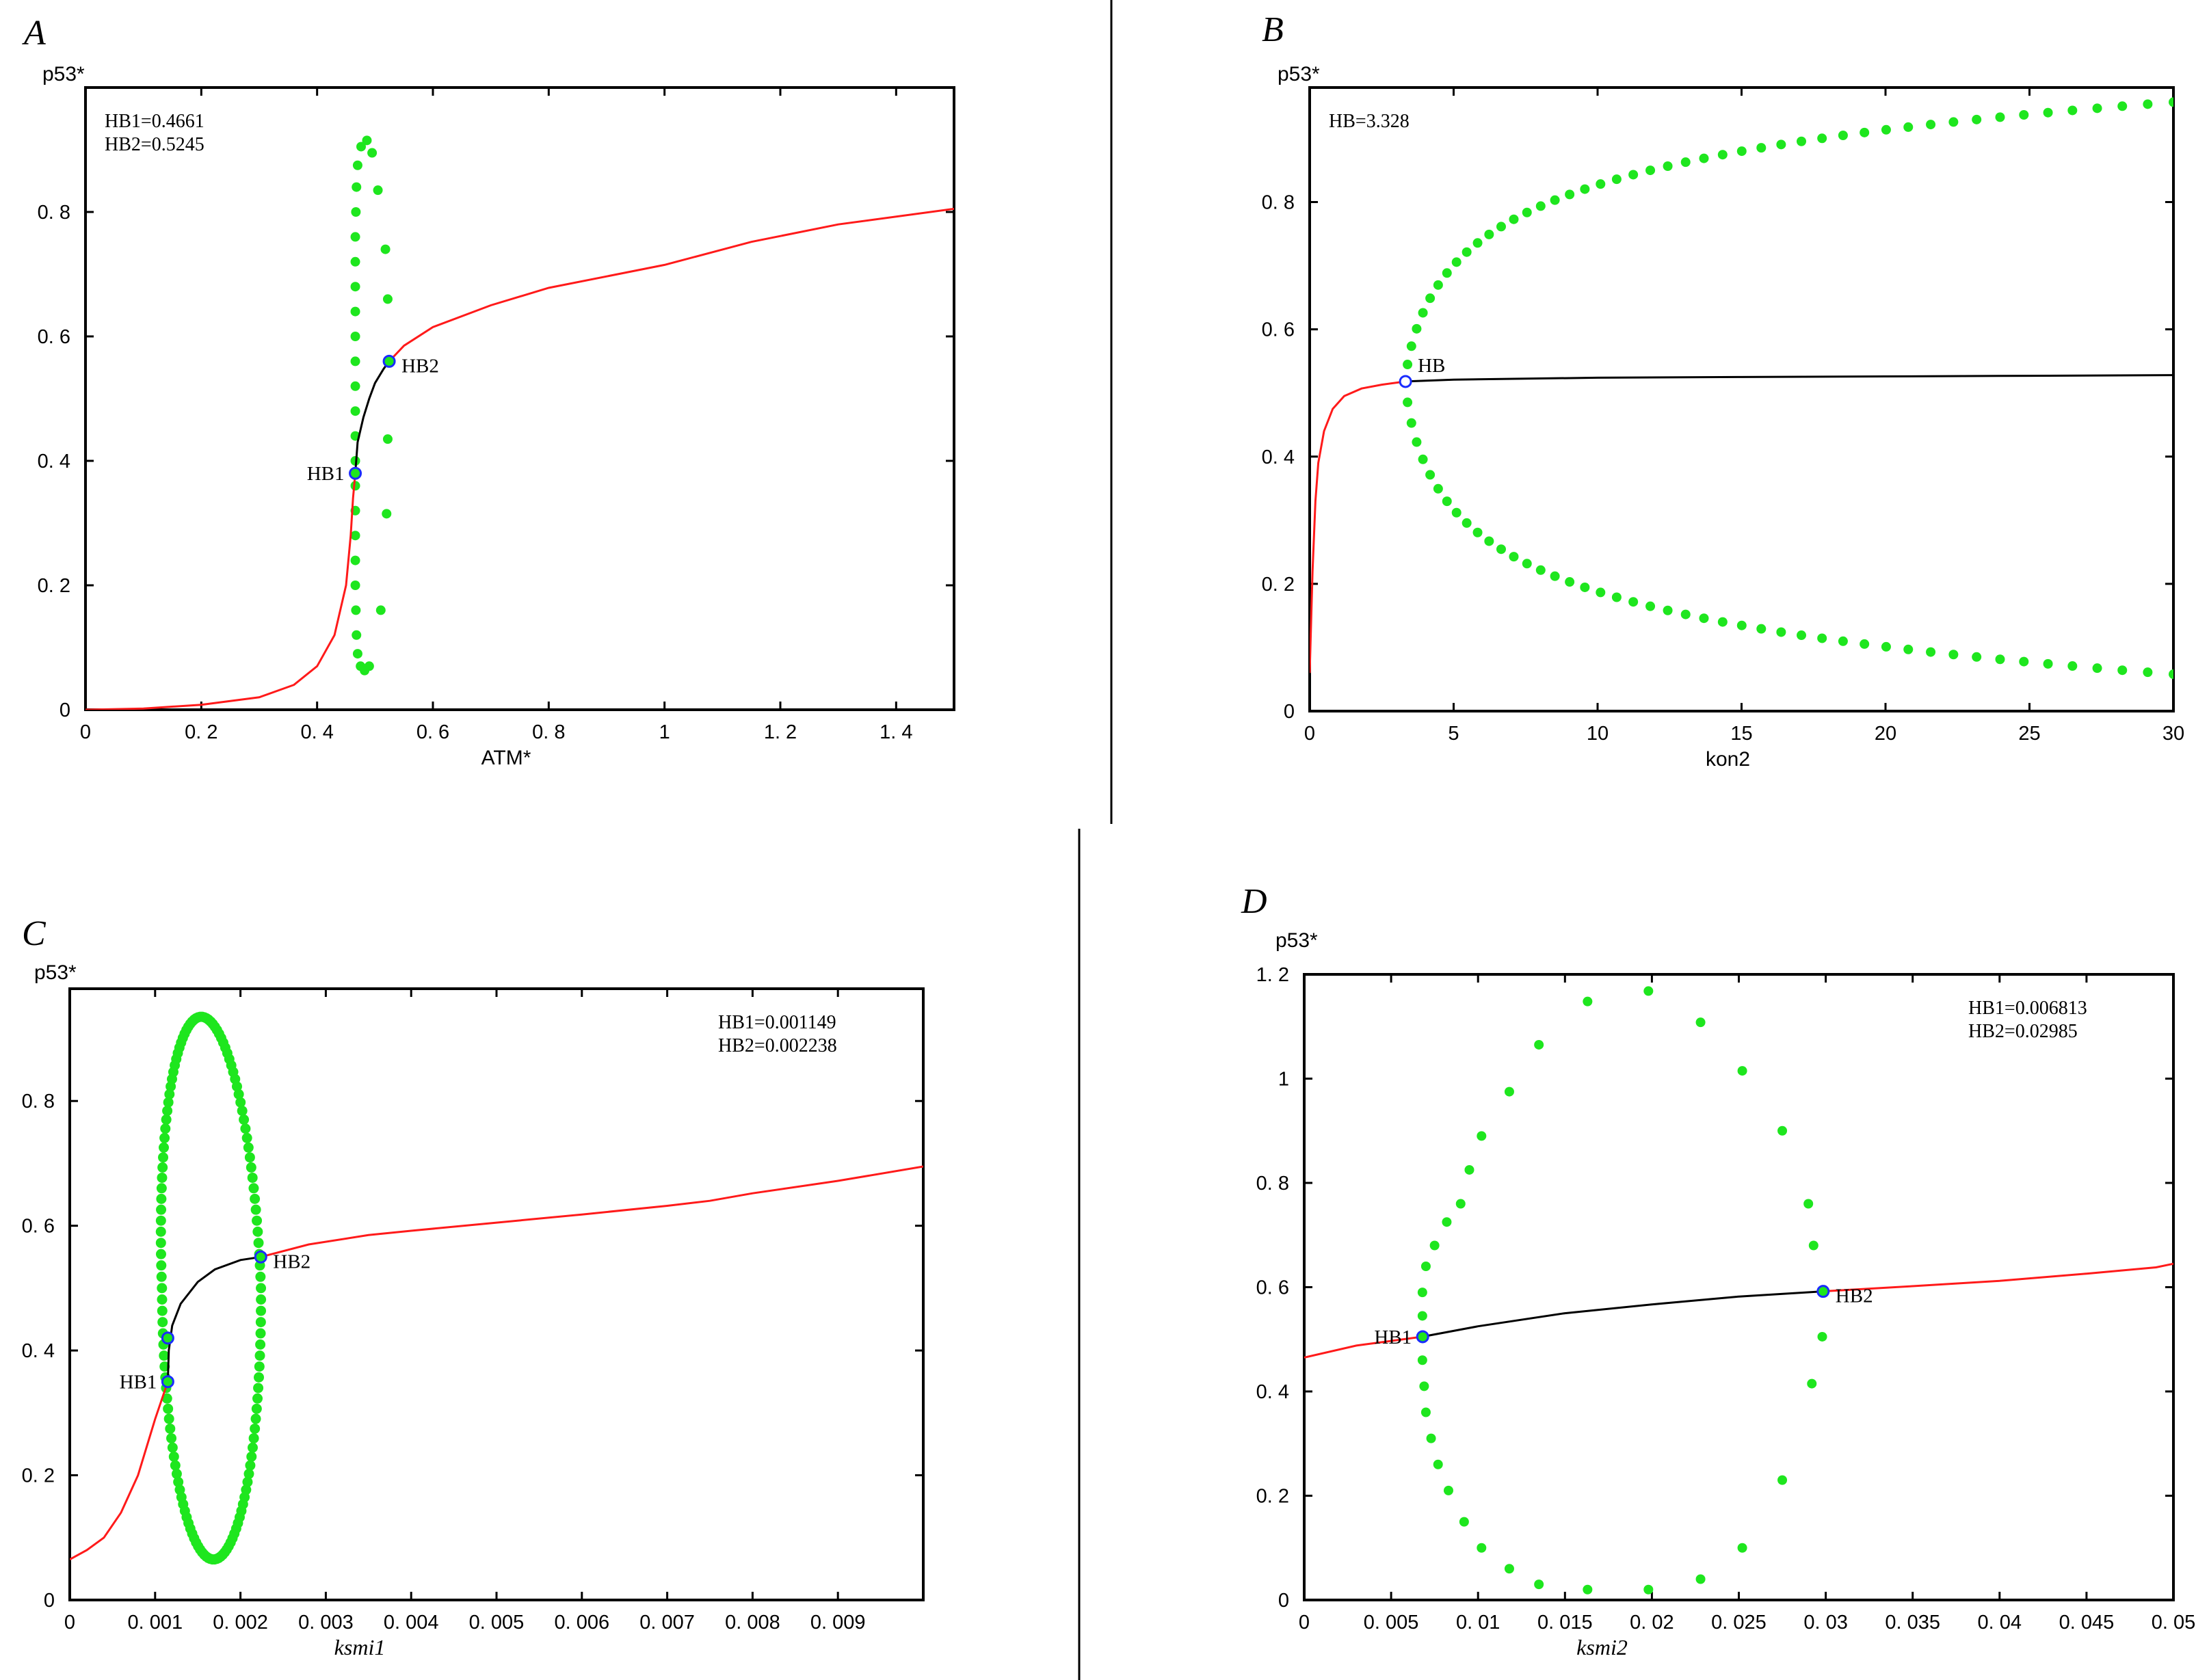 This screenshot has height=1680, width=2209. I want to click on x-axis-label: ksmi1, so click(360, 1647).